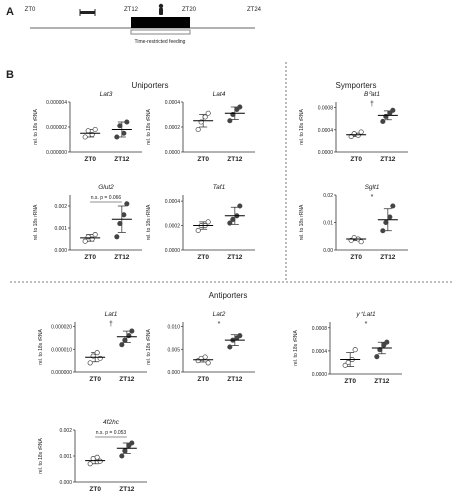 The height and width of the screenshot is (500, 459). What do you see at coordinates (106, 187) in the screenshot?
I see `chart-title: Glut2` at bounding box center [106, 187].